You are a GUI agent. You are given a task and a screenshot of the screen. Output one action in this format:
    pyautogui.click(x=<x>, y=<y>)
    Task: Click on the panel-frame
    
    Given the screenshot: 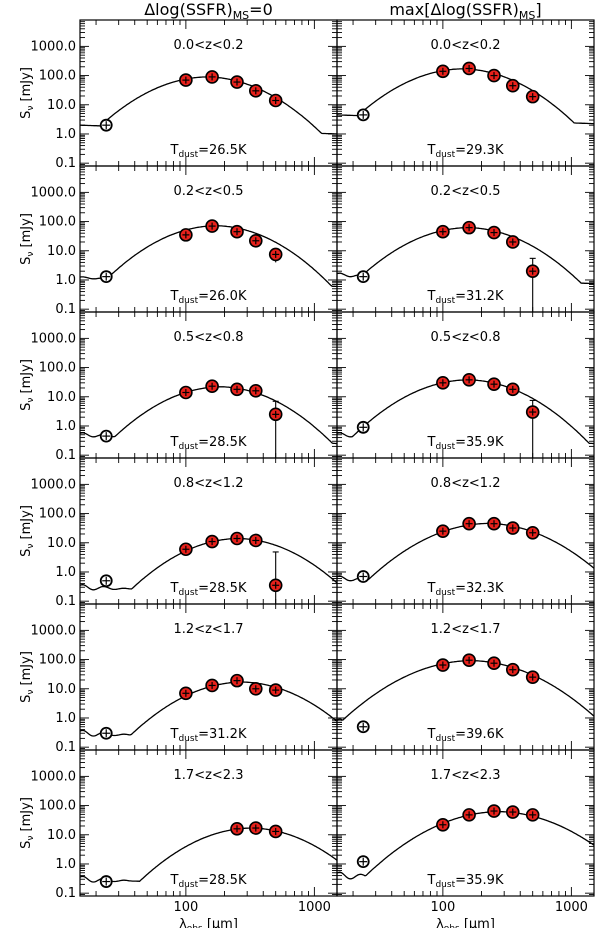 What is the action you would take?
    pyautogui.click(x=465, y=823)
    